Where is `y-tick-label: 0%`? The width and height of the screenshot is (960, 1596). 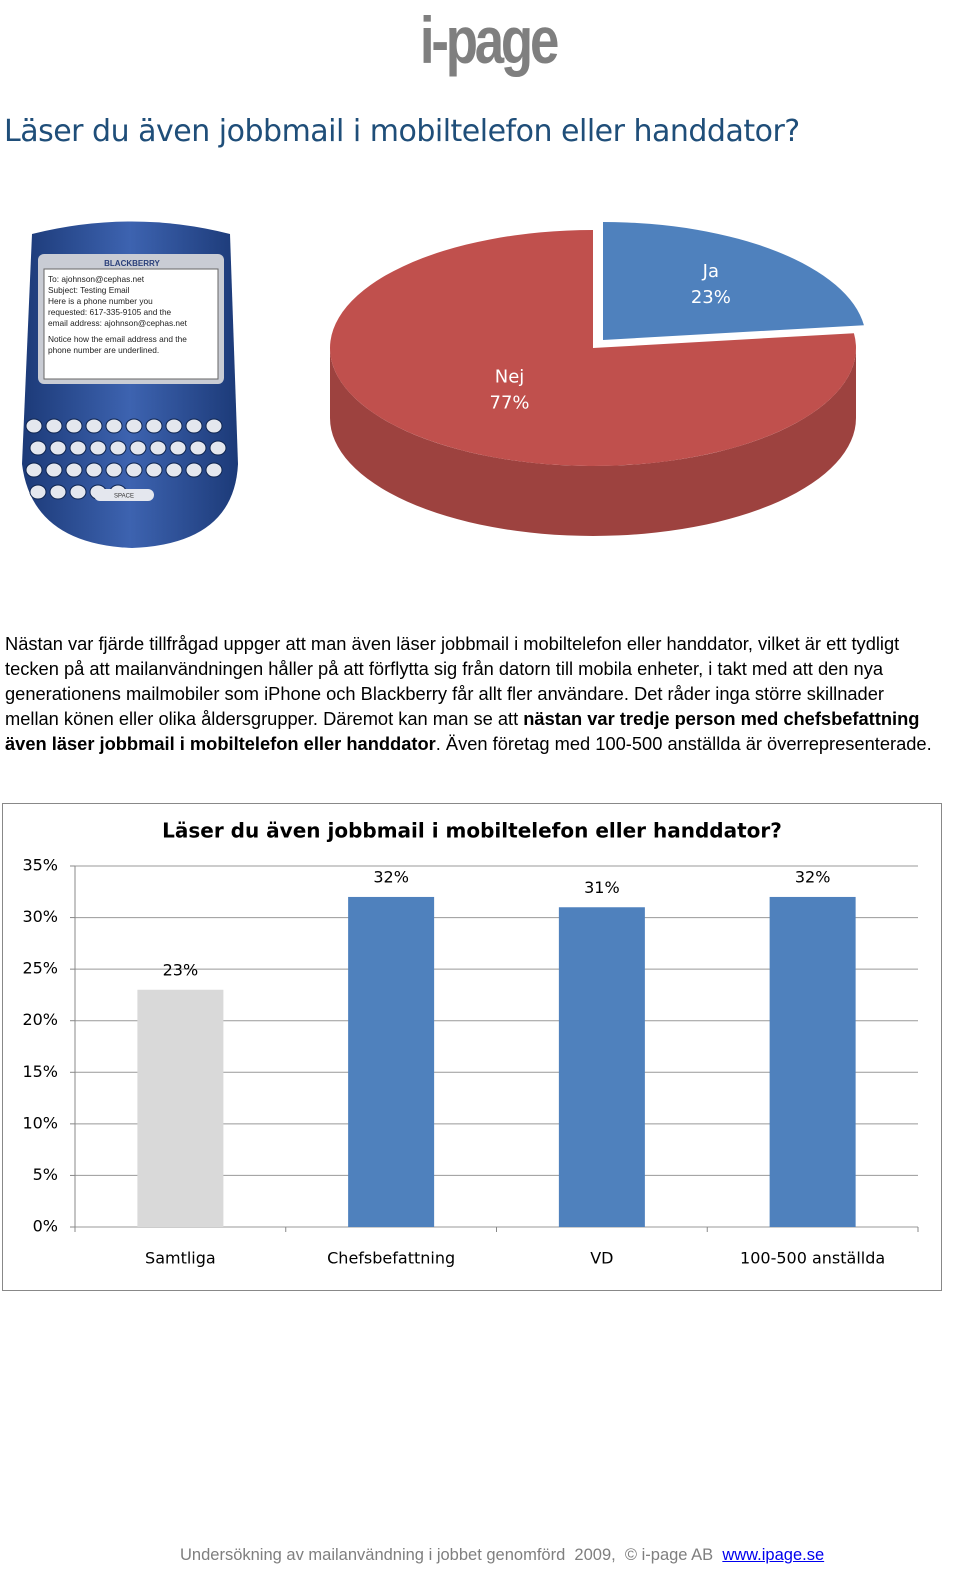 y-tick-label: 0% is located at coordinates (45, 1226).